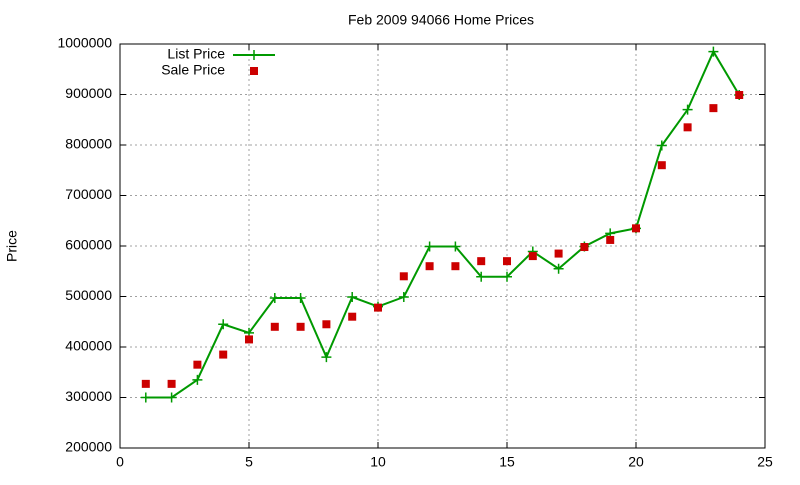 This screenshot has width=800, height=485. Describe the element at coordinates (88, 346) in the screenshot. I see `y-tick-label: 400000` at that location.